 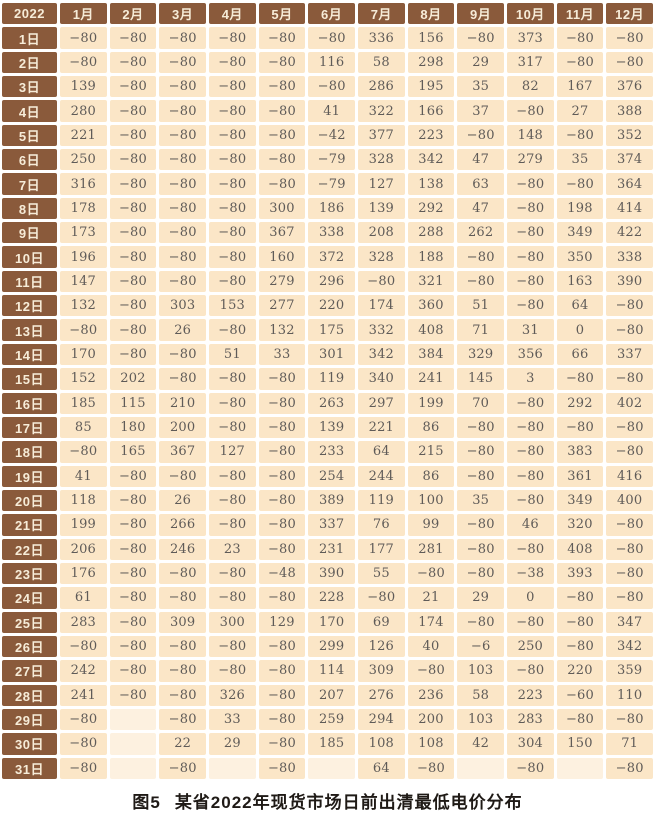 I want to click on value-cell: 210, so click(x=182, y=403).